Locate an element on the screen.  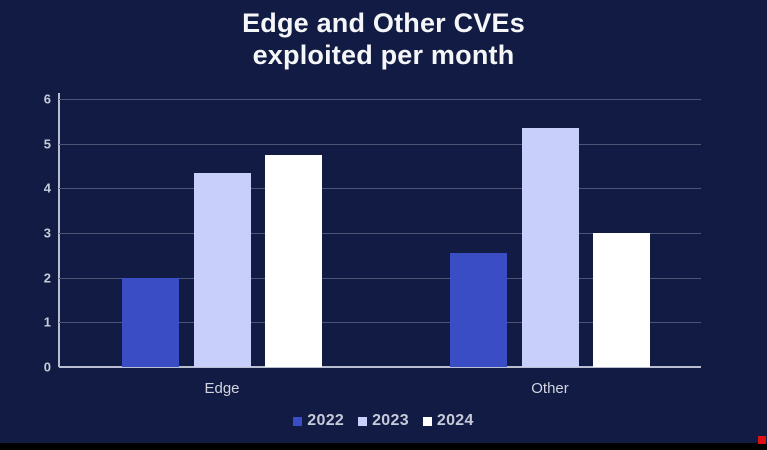
y-axis-line is located at coordinates (59, 230).